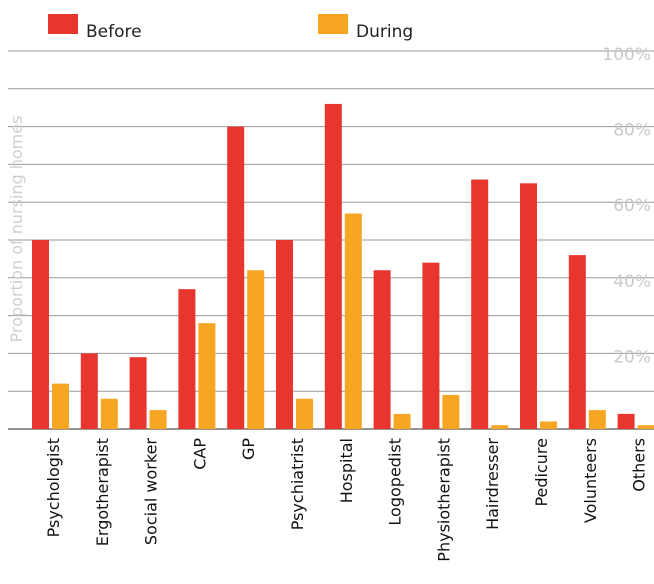  Describe the element at coordinates (385, 32) in the screenshot. I see `legend-label-during: During` at that location.